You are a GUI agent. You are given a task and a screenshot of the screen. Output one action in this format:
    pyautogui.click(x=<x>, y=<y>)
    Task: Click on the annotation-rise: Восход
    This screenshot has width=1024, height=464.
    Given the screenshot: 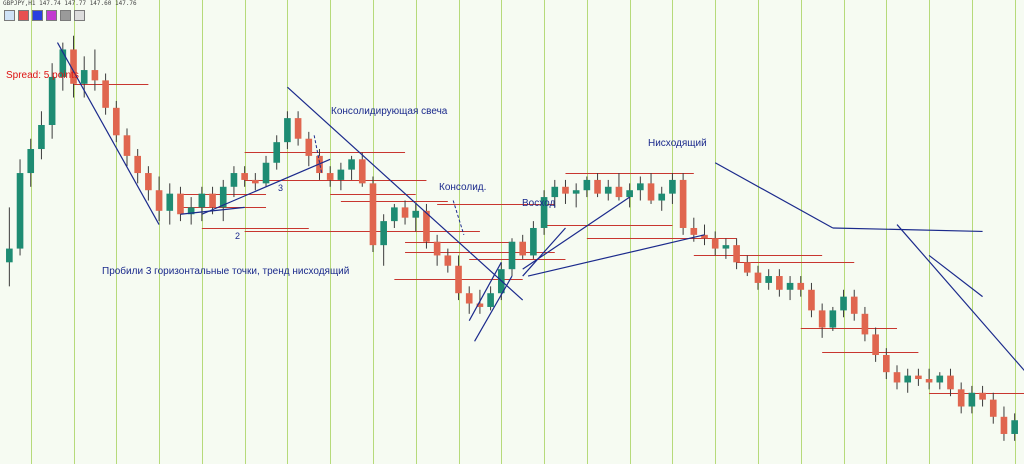 What is the action you would take?
    pyautogui.click(x=539, y=203)
    